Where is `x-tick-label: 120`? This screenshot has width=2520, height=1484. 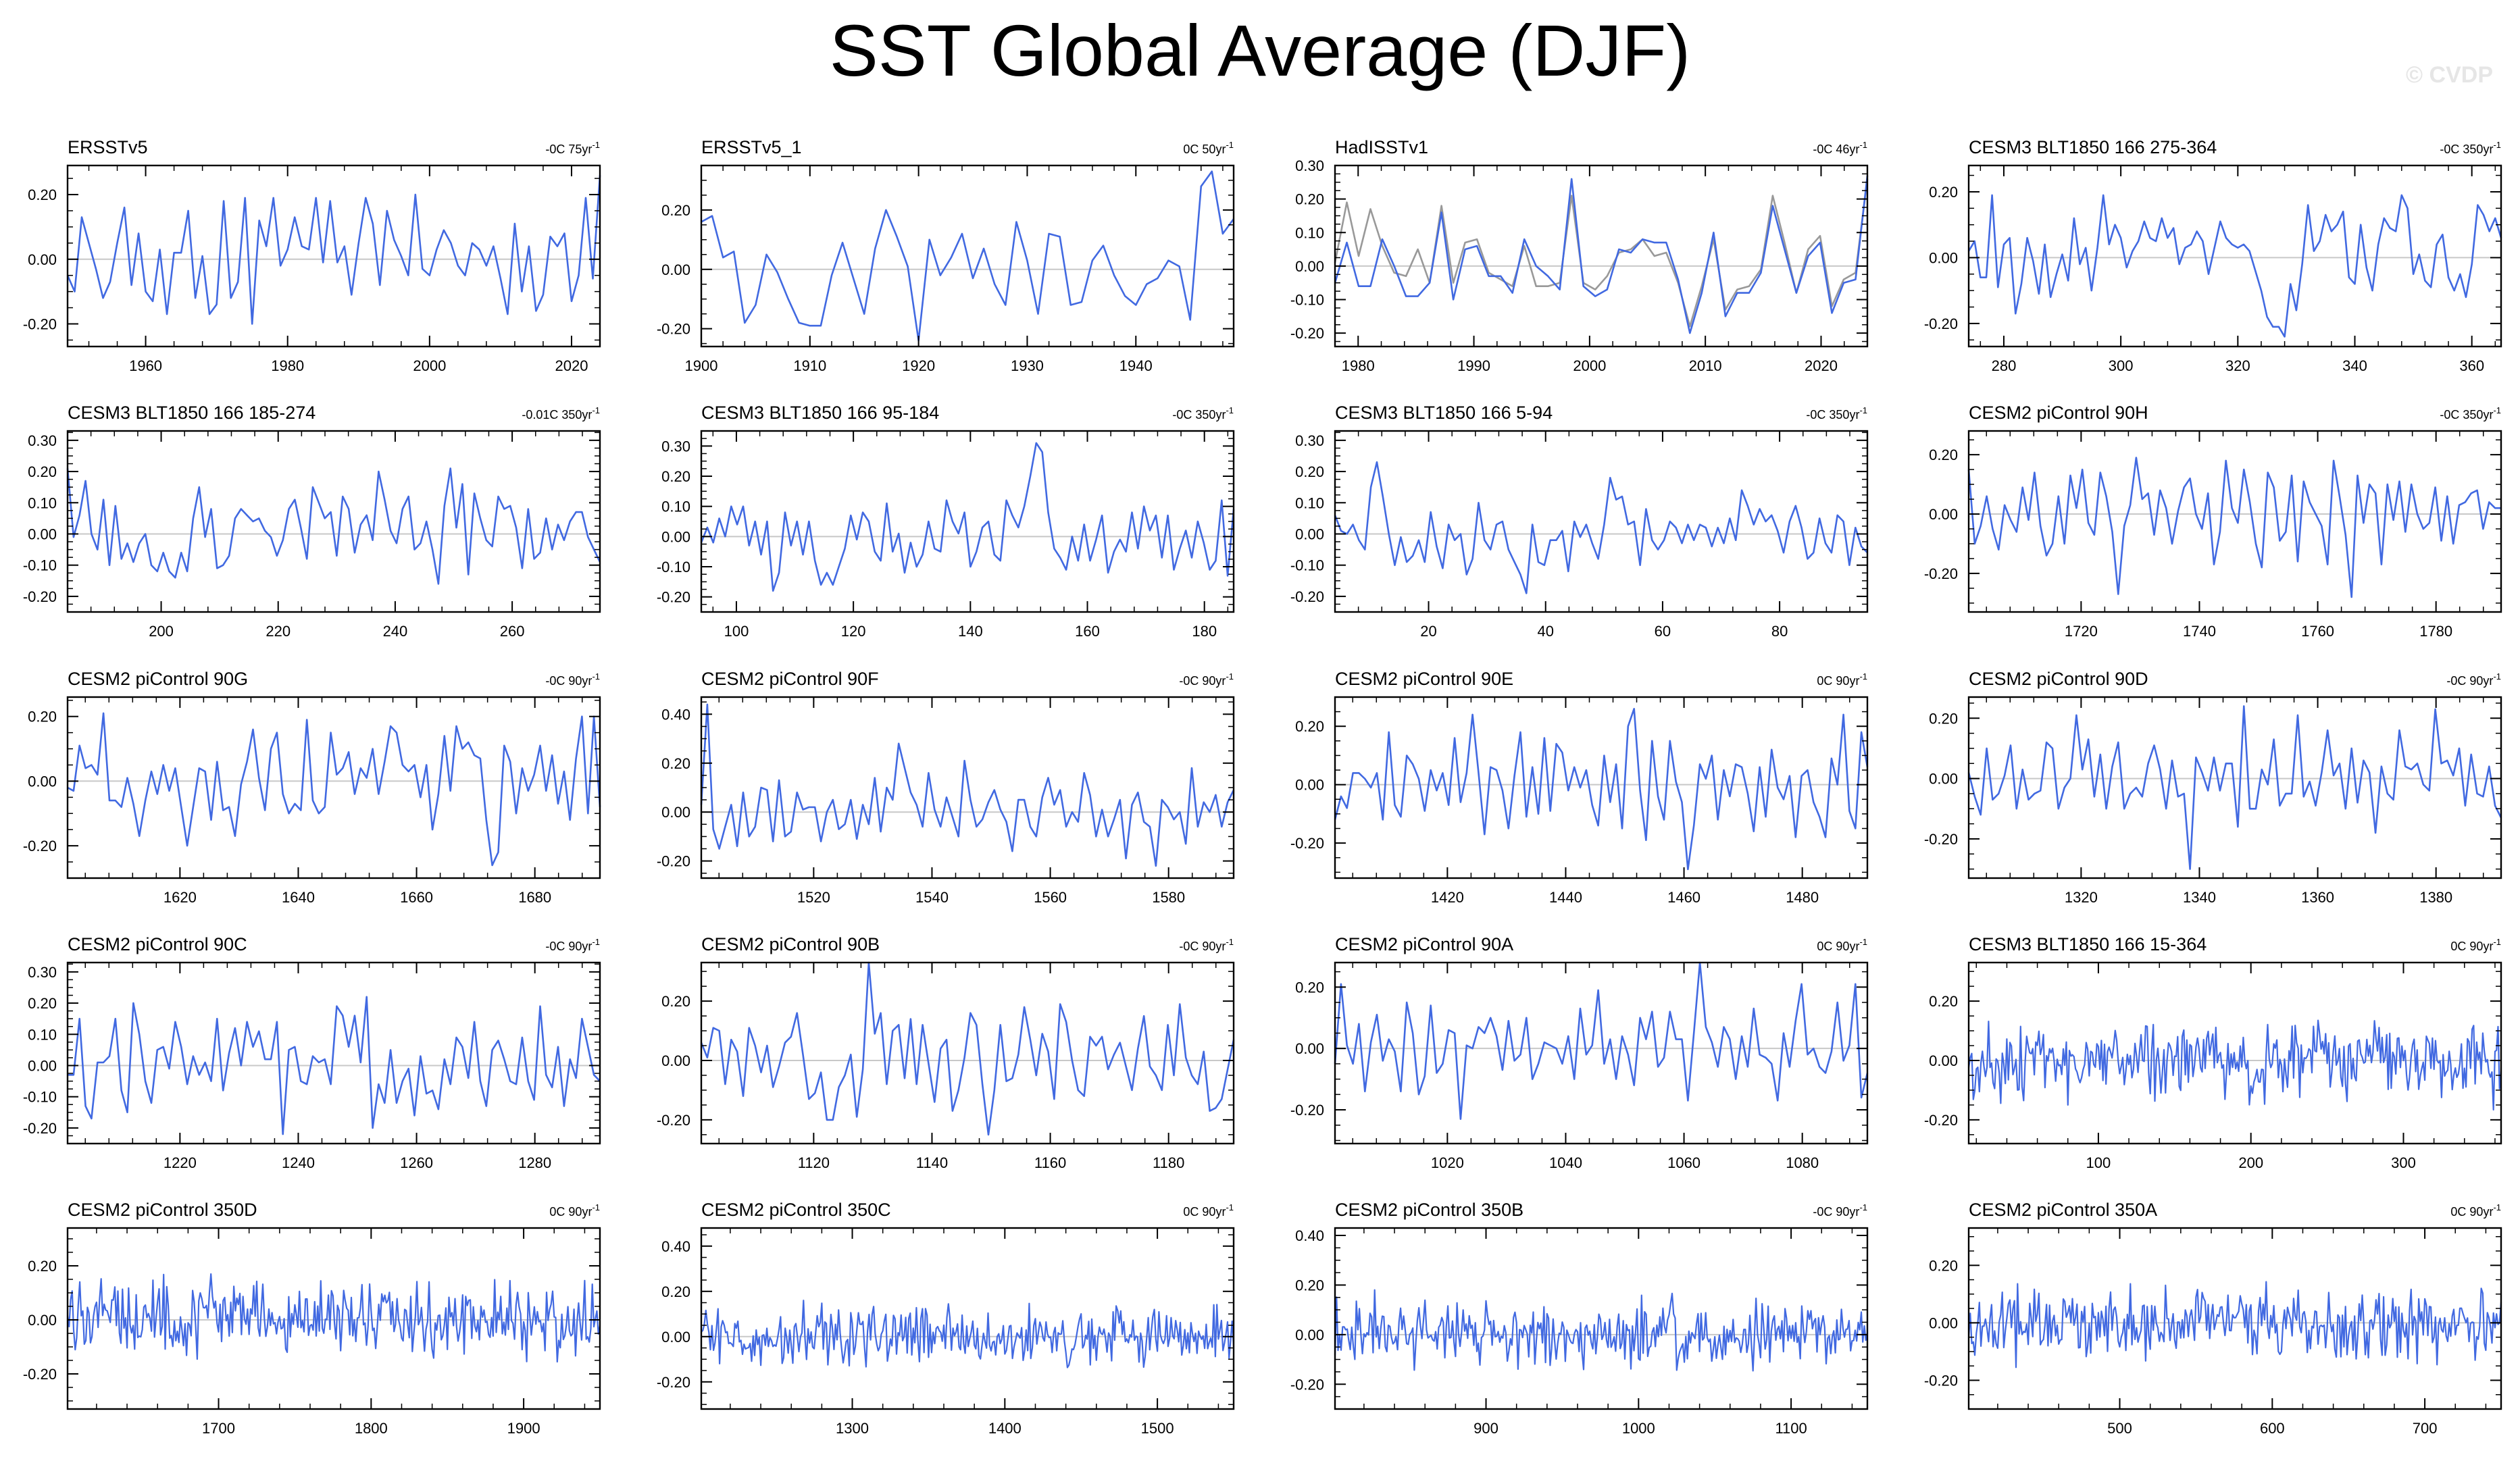 x-tick-label: 120 is located at coordinates (853, 631).